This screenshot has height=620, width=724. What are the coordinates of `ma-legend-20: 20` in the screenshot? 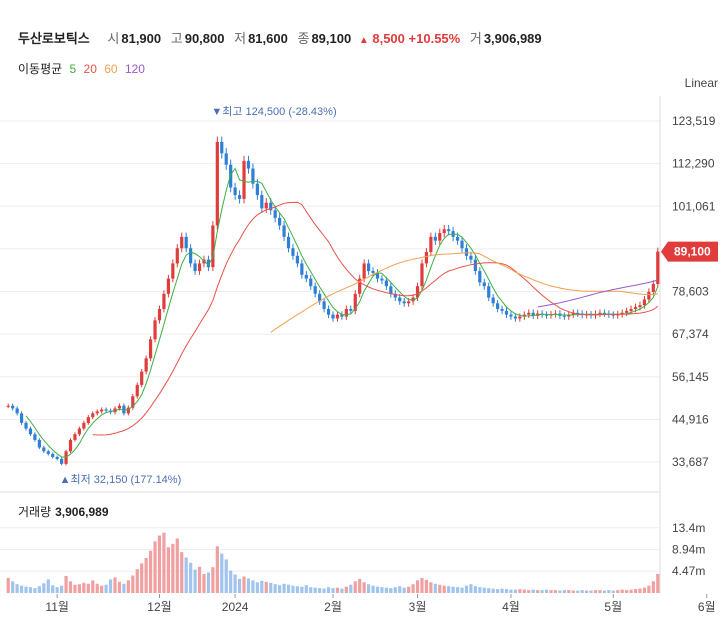 It's located at (90, 69).